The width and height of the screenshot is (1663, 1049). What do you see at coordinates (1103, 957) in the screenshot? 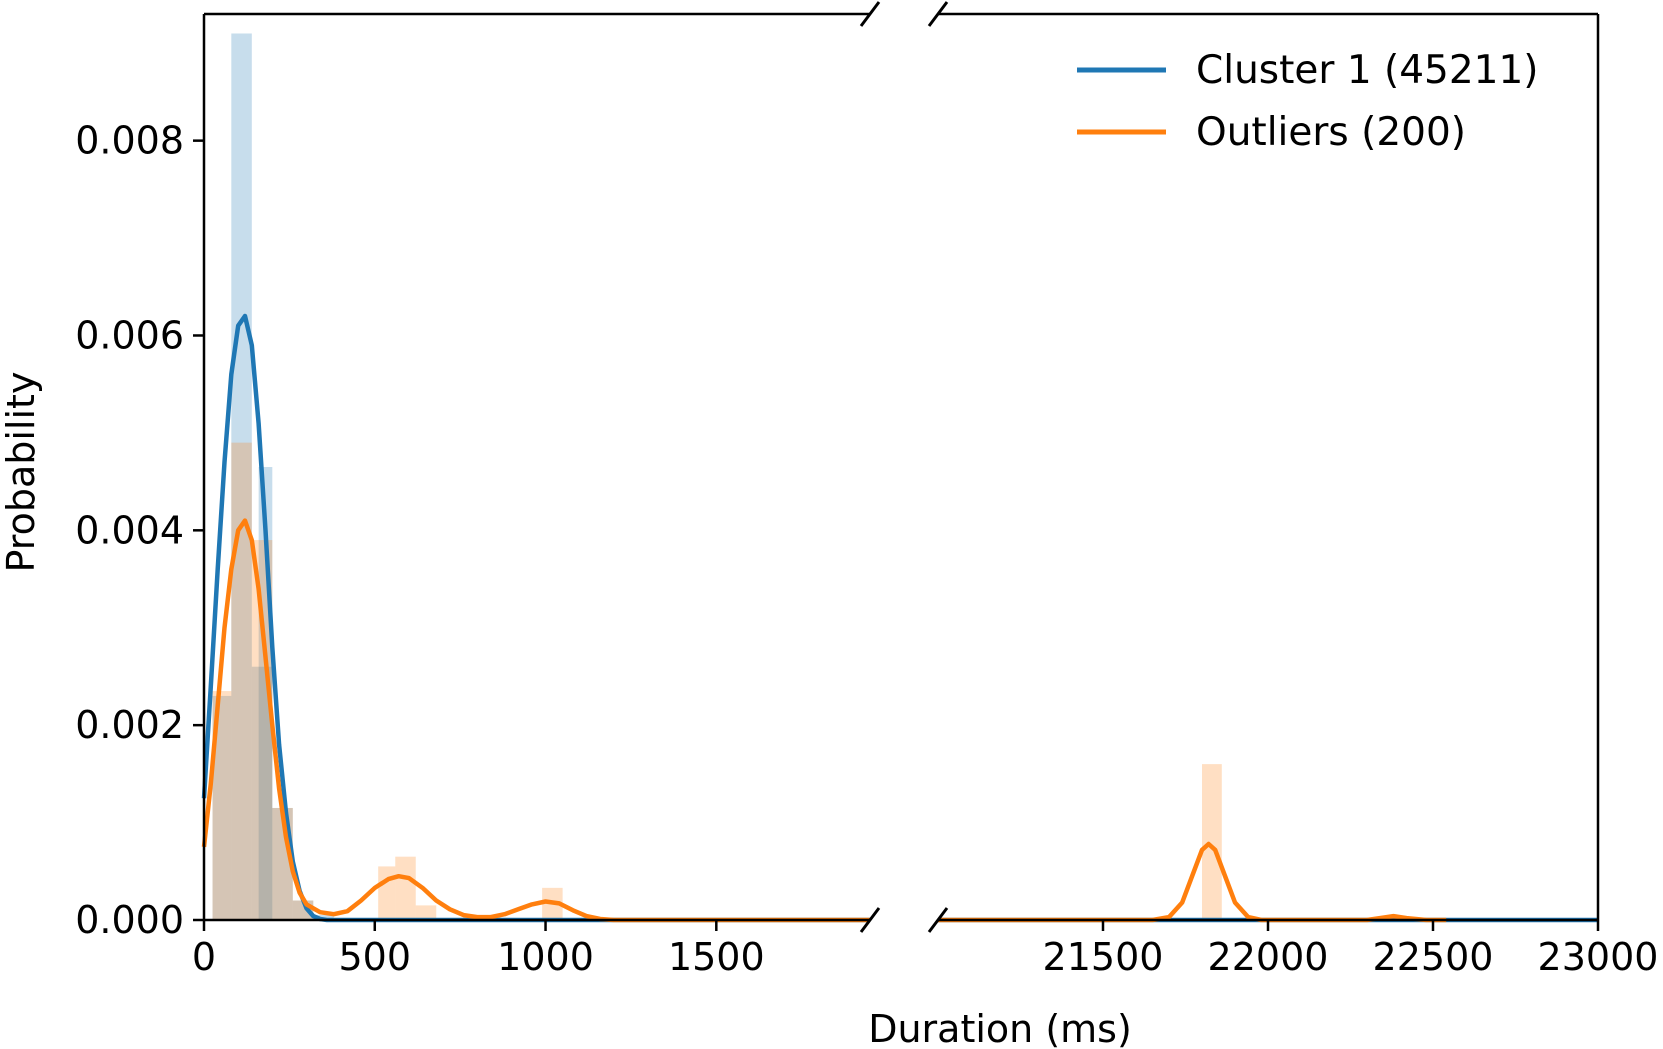
I see `right-x-tick-label-0: 21500` at bounding box center [1103, 957].